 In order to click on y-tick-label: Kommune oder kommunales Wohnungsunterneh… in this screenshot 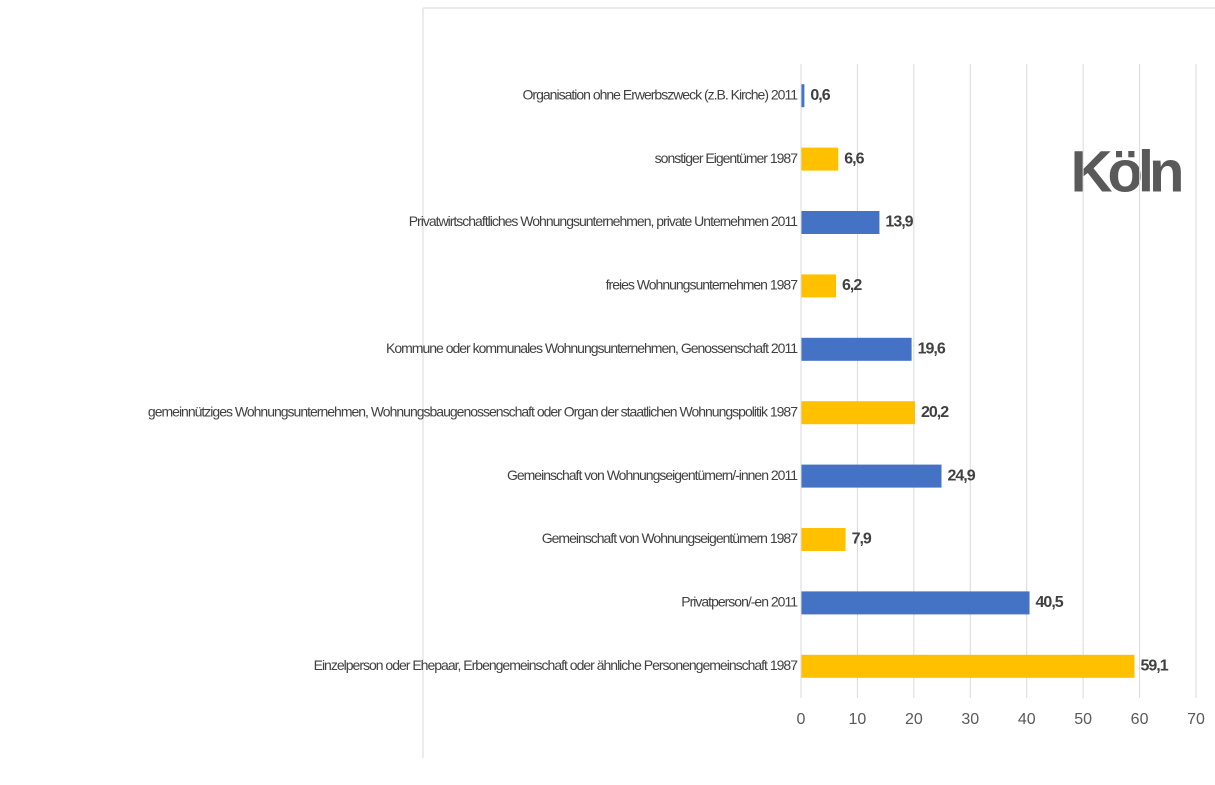, I will do `click(592, 348)`.